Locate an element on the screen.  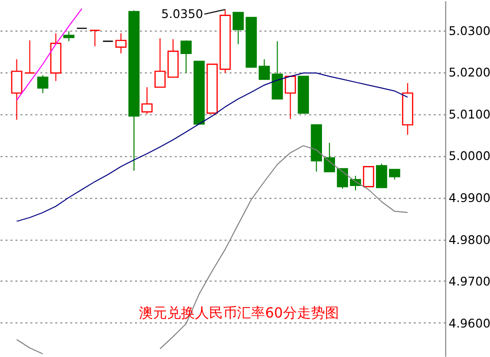
y-tick-label: 4.9700 is located at coordinates (469, 281).